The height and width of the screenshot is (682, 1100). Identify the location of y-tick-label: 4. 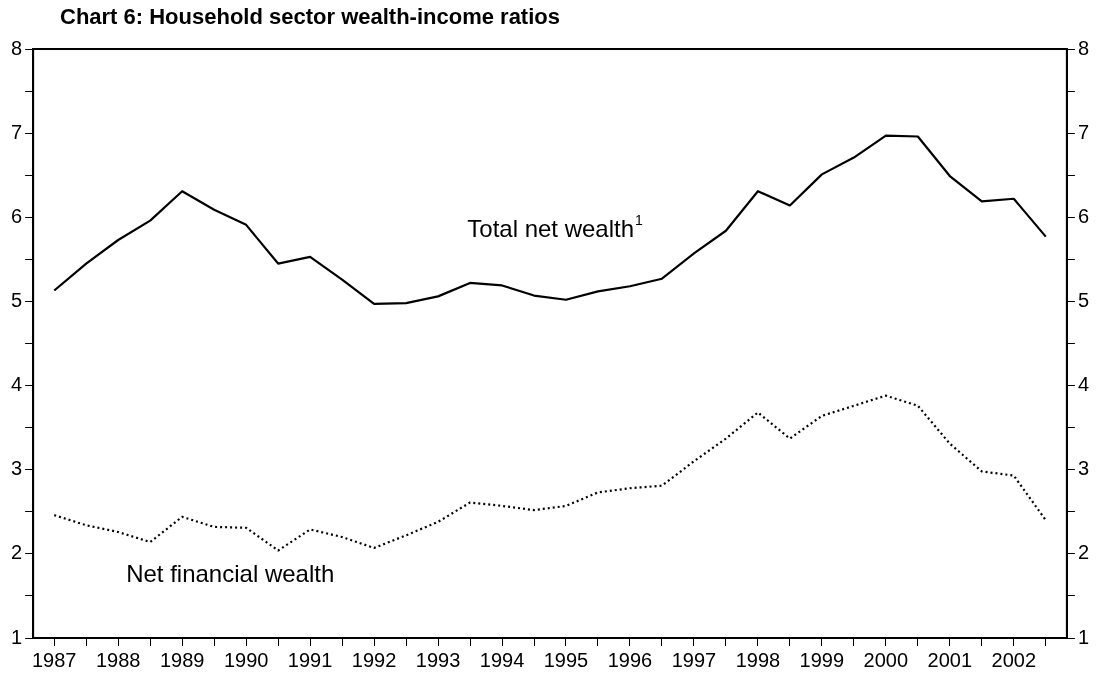
(17, 384).